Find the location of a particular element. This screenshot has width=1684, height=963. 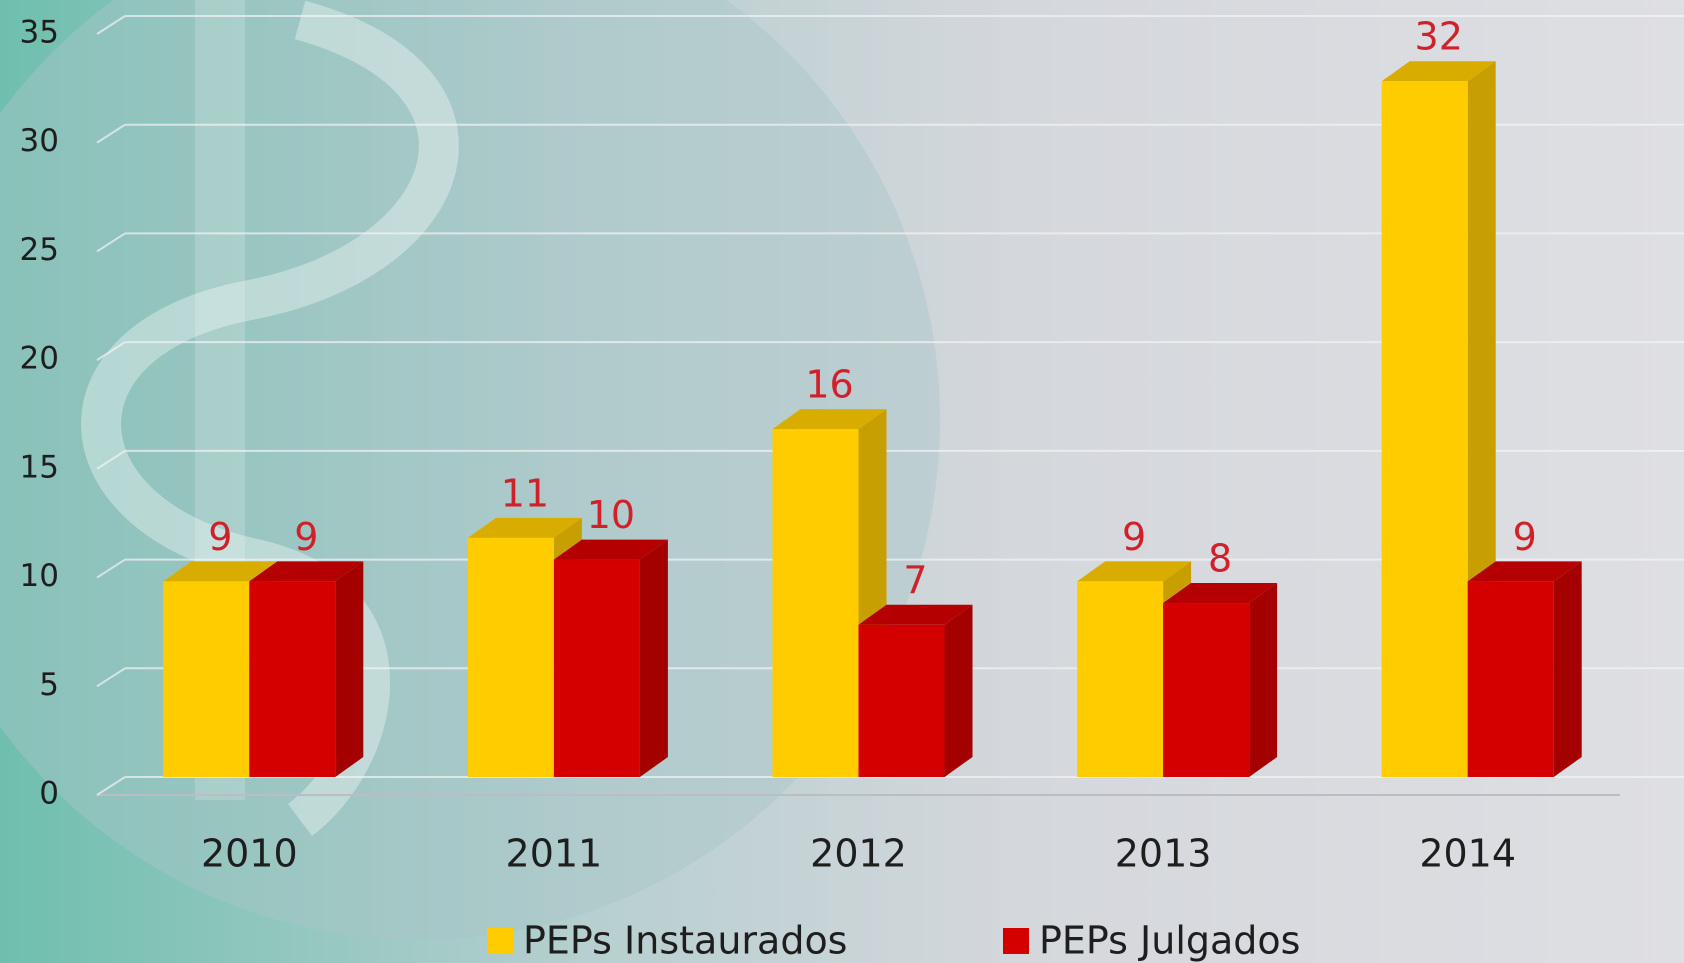

y-tick-label: 15 is located at coordinates (39, 467).